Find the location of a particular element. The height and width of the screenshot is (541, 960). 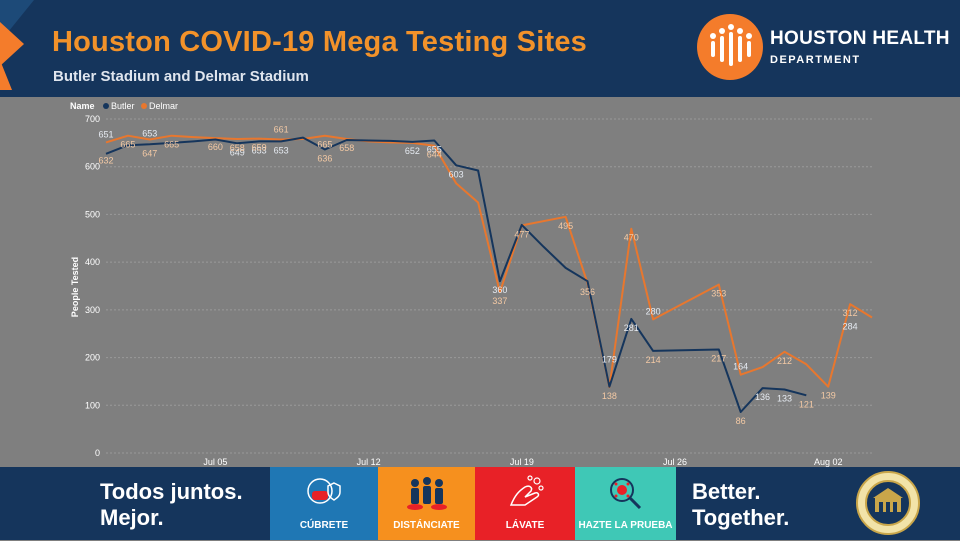

tile-lavate: LÁVATE is located at coordinates (525, 503).